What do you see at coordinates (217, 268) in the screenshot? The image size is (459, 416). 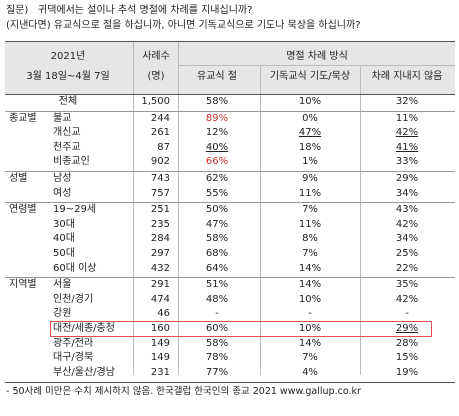 I see `cell: 64%` at bounding box center [217, 268].